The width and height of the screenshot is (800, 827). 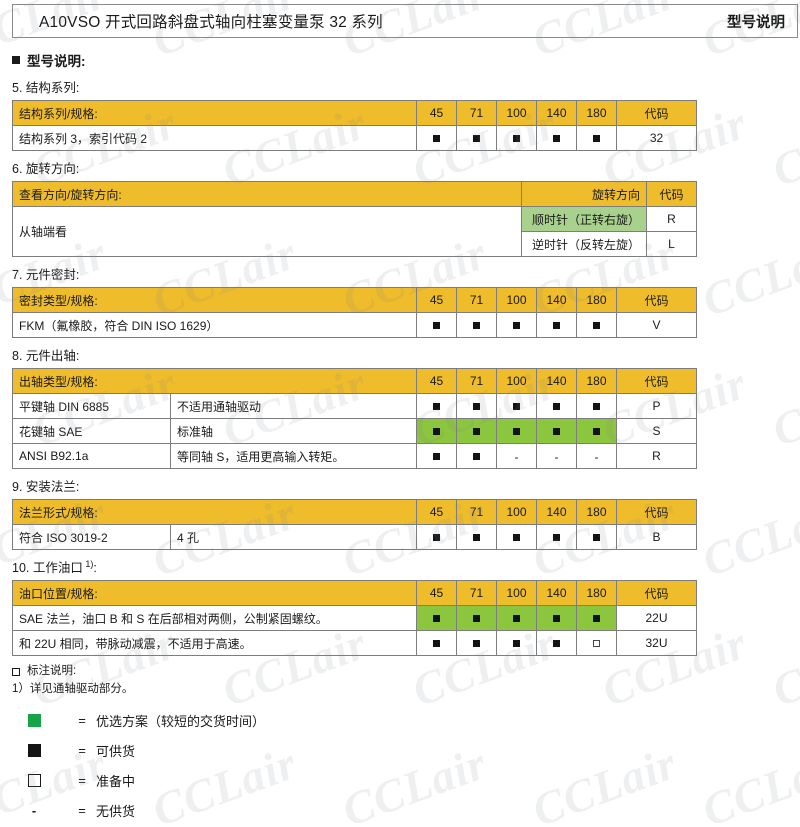 I want to click on legend-in-preparation-icon, so click(x=34, y=780).